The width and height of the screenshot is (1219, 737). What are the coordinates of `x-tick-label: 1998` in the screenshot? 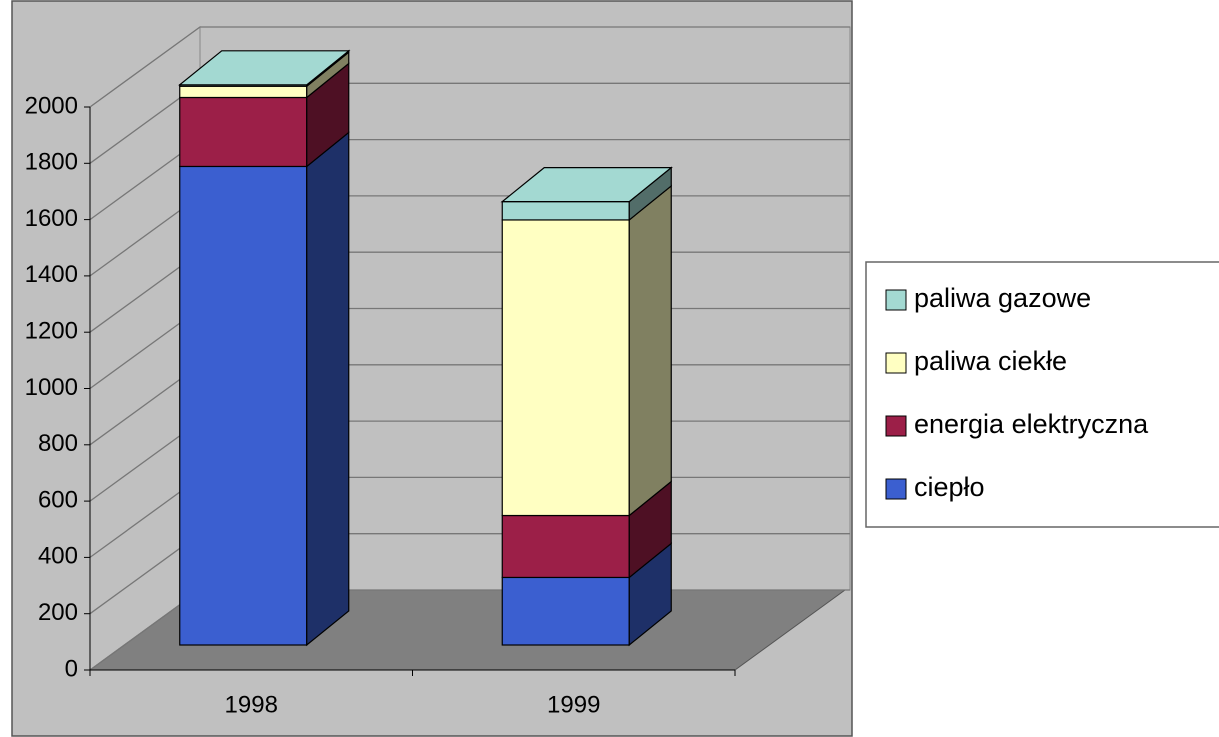 It's located at (251, 704).